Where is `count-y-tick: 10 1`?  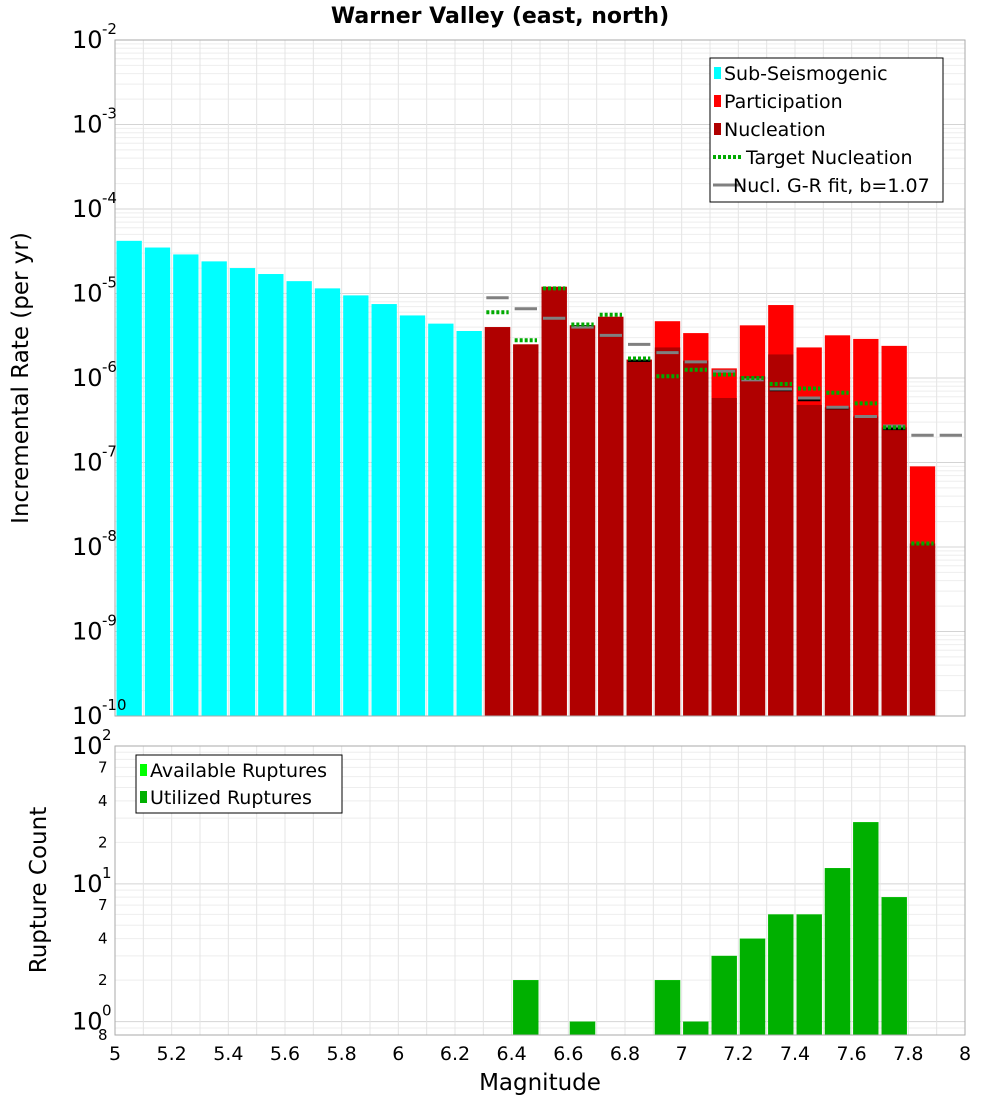
count-y-tick: 10 1 is located at coordinates (92, 881).